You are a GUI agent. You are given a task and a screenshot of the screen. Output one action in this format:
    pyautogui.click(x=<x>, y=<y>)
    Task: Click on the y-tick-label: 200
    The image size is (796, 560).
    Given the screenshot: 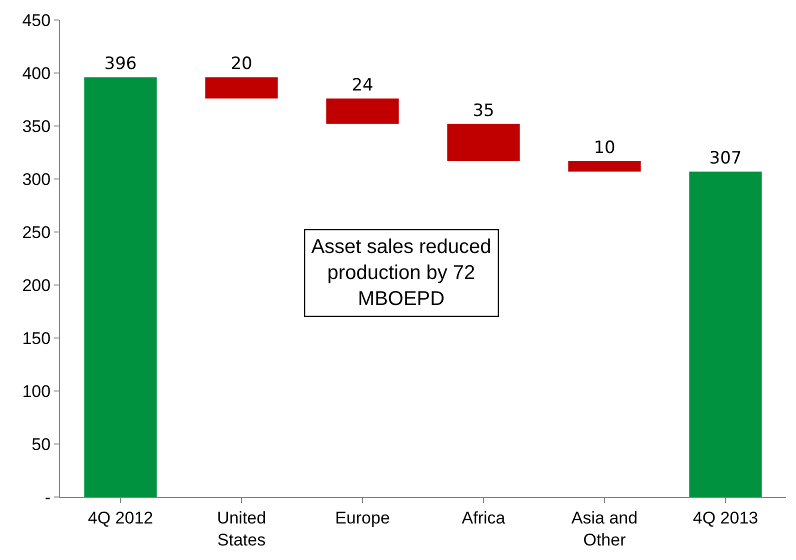 What is the action you would take?
    pyautogui.click(x=36, y=285)
    